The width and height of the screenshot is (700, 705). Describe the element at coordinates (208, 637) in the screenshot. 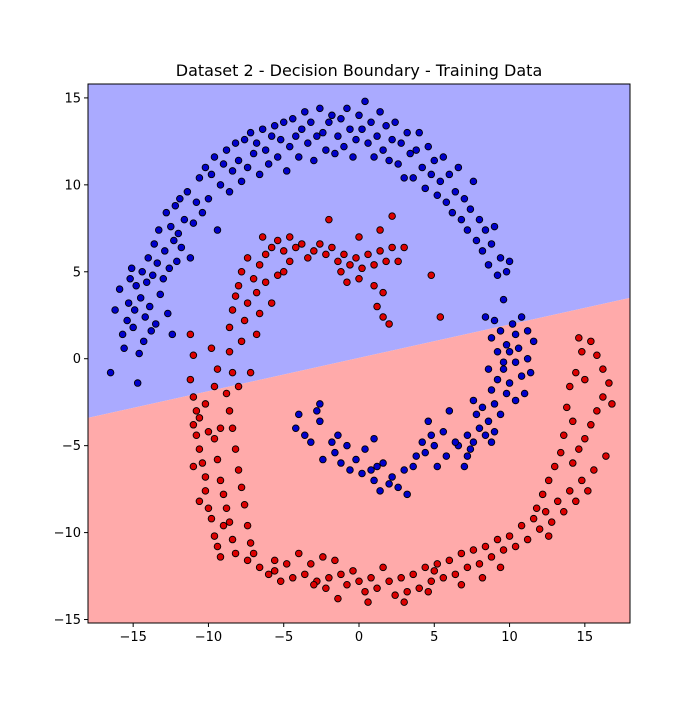

I see `x-tick-label: −10` at that location.